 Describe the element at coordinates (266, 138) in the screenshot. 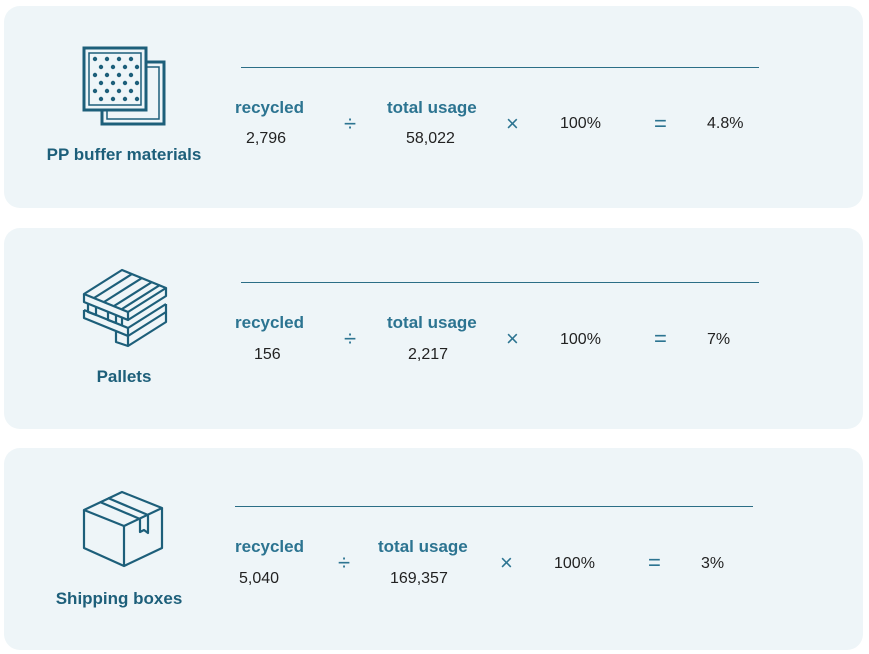

I see `recycled-value: 2,796` at that location.